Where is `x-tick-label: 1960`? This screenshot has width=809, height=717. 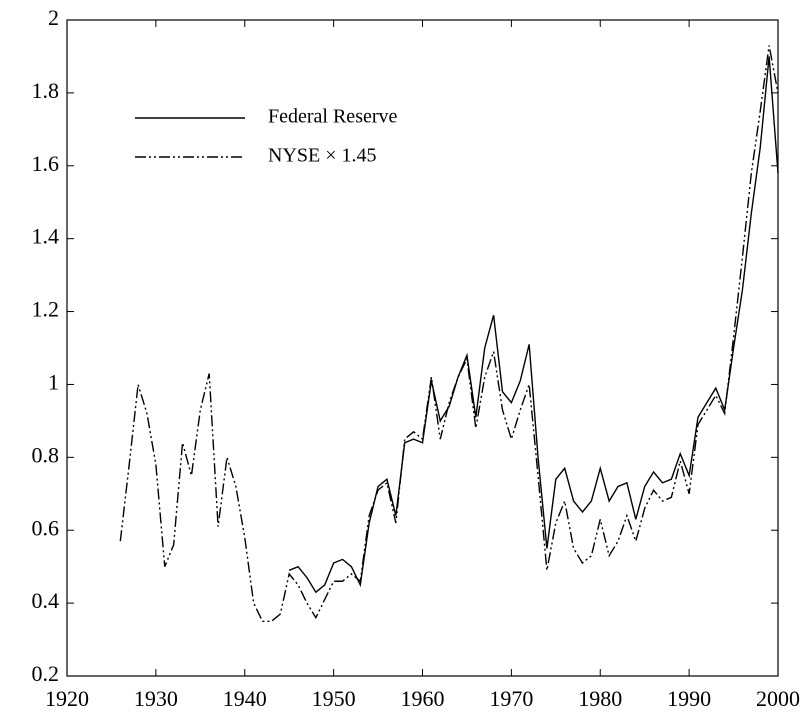
x-tick-label: 1960 is located at coordinates (423, 698).